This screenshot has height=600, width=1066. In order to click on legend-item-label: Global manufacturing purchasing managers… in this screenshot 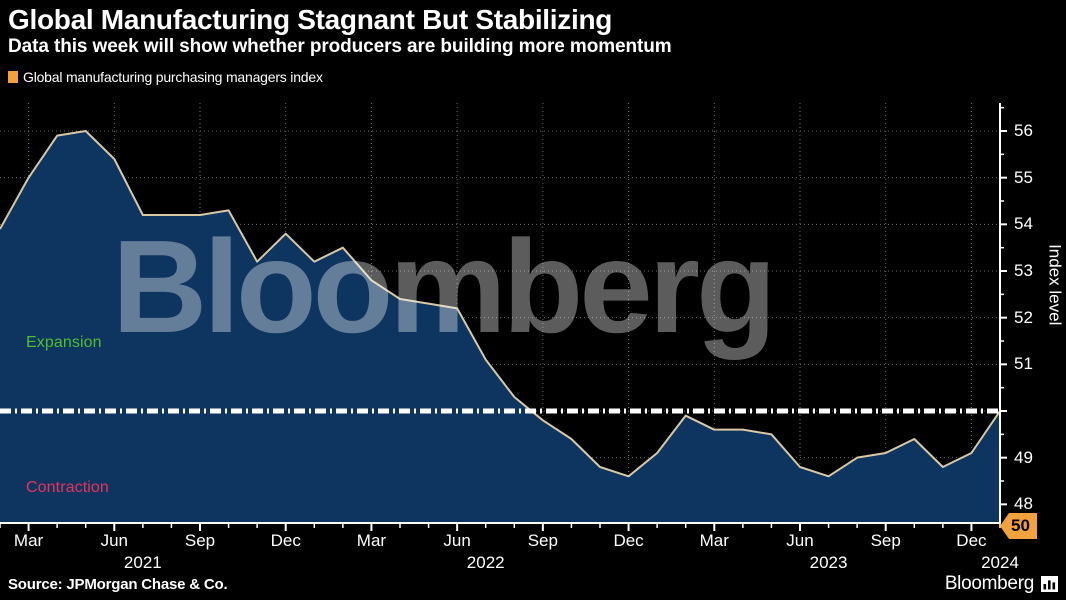, I will do `click(173, 77)`.